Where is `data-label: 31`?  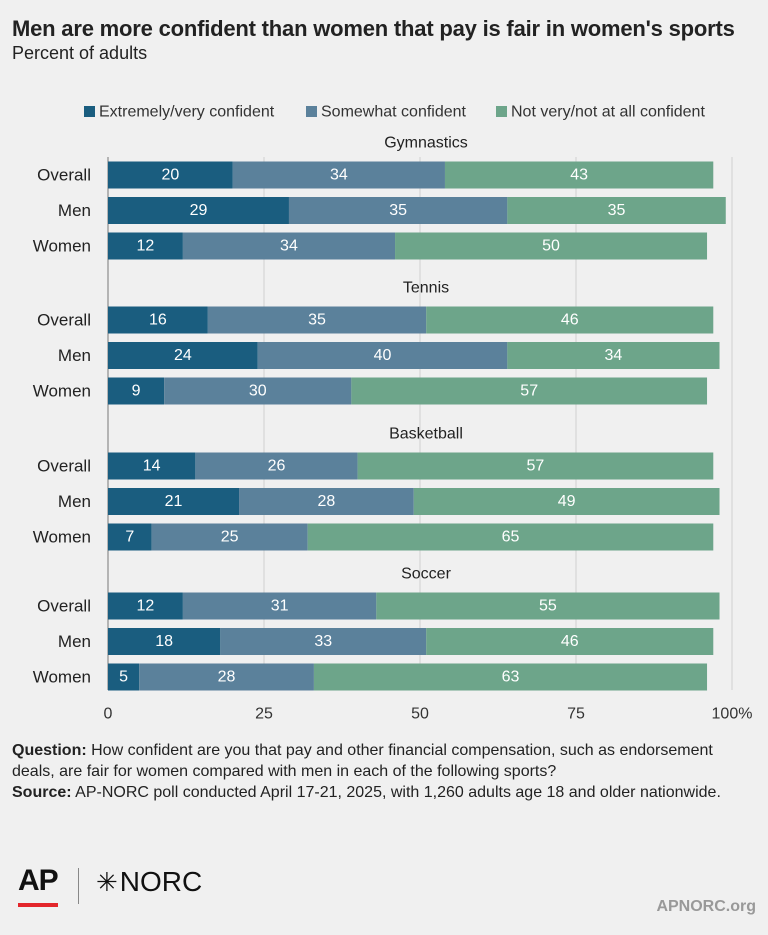 data-label: 31 is located at coordinates (280, 606).